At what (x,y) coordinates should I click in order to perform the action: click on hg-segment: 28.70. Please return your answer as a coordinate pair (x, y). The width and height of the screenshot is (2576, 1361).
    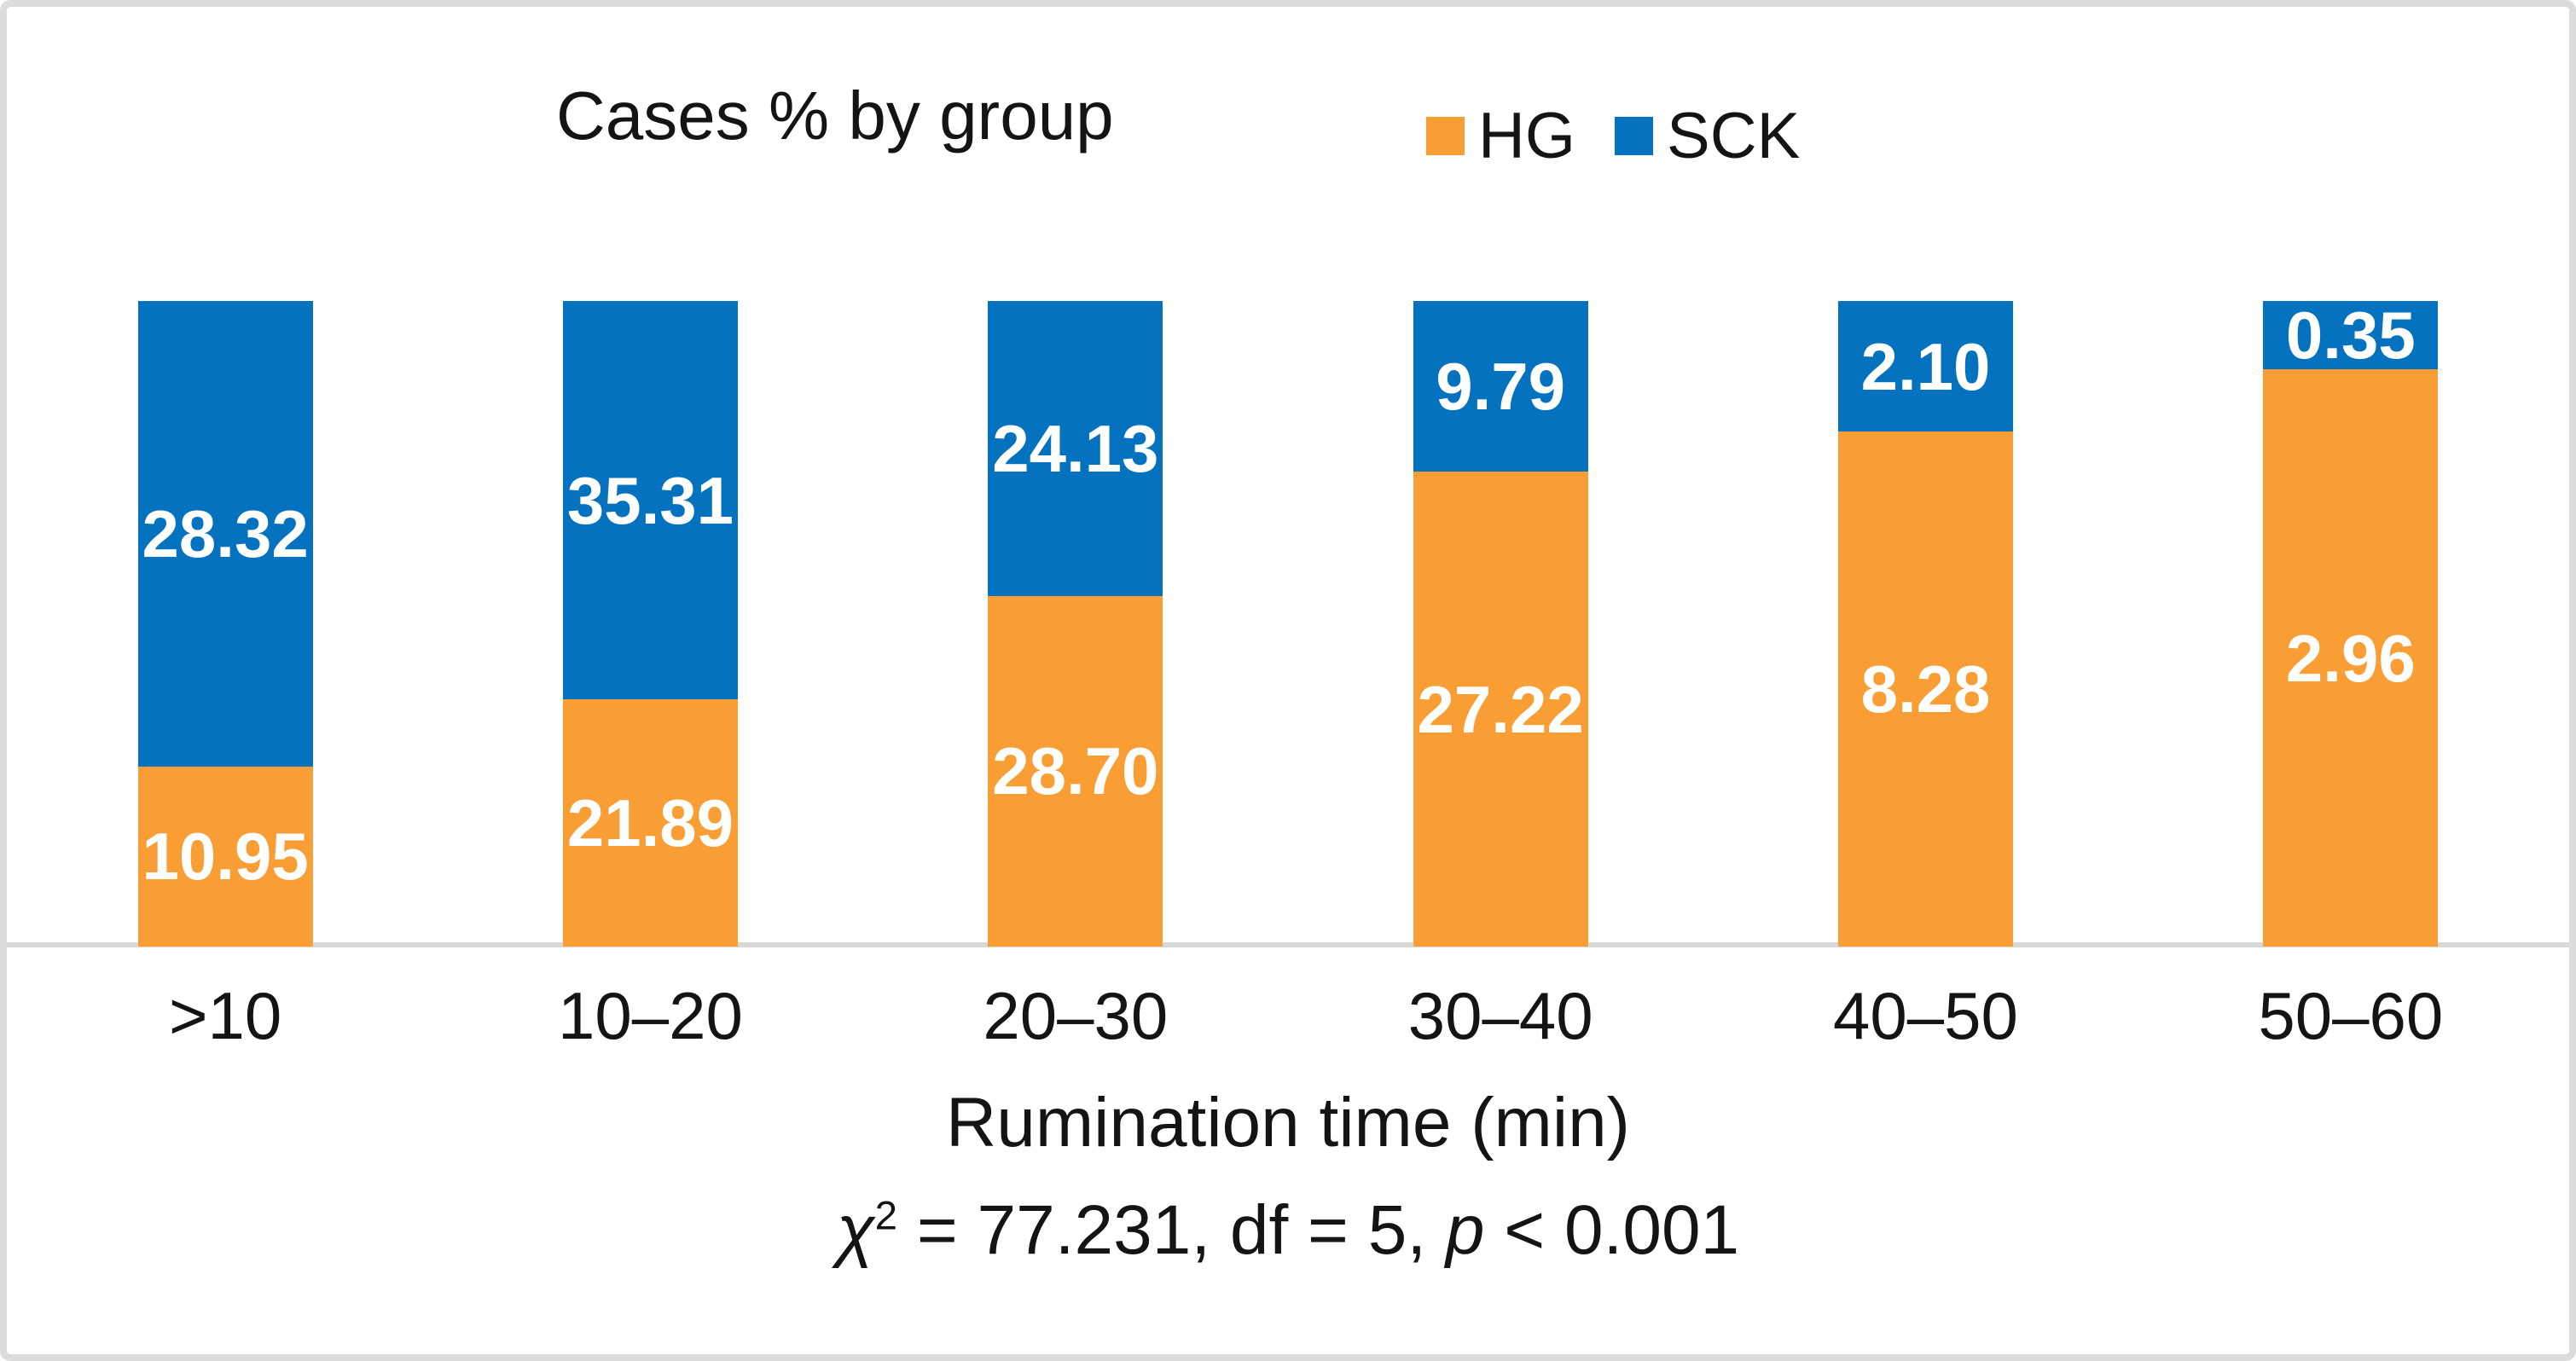
    Looking at the image, I should click on (1075, 771).